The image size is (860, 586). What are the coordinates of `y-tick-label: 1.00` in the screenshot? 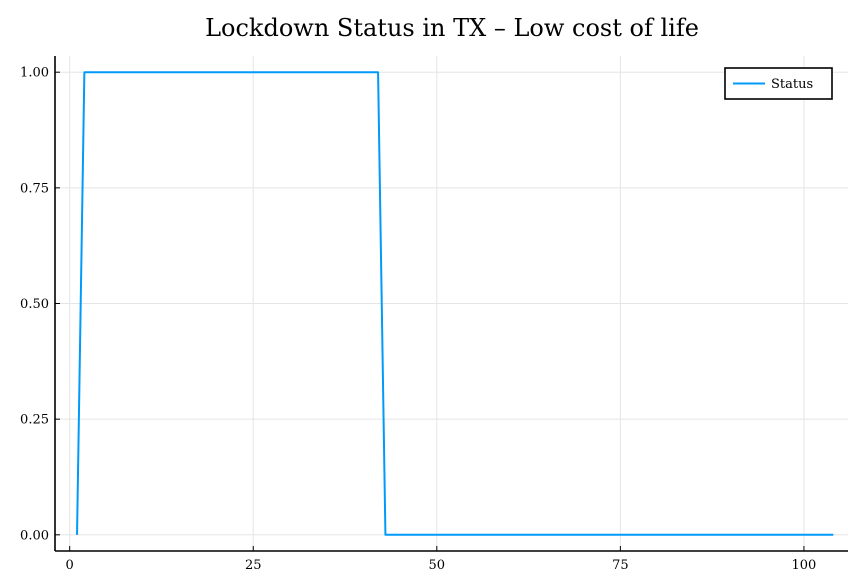 It's located at (34, 73).